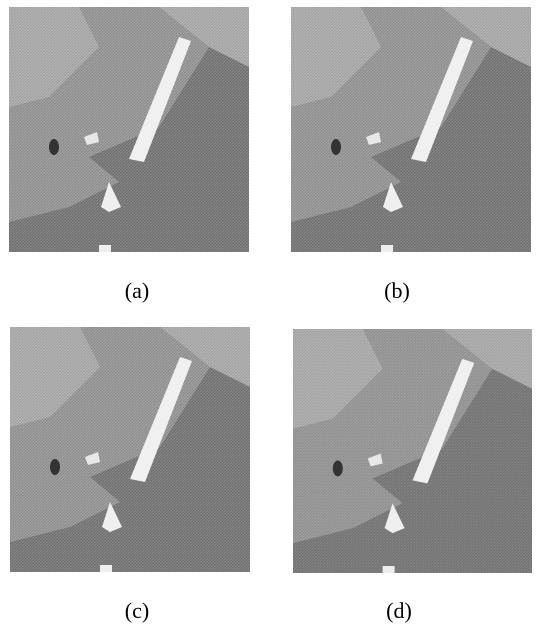 The image size is (537, 626). Describe the element at coordinates (137, 290) in the screenshot. I see `caption: (a)` at that location.